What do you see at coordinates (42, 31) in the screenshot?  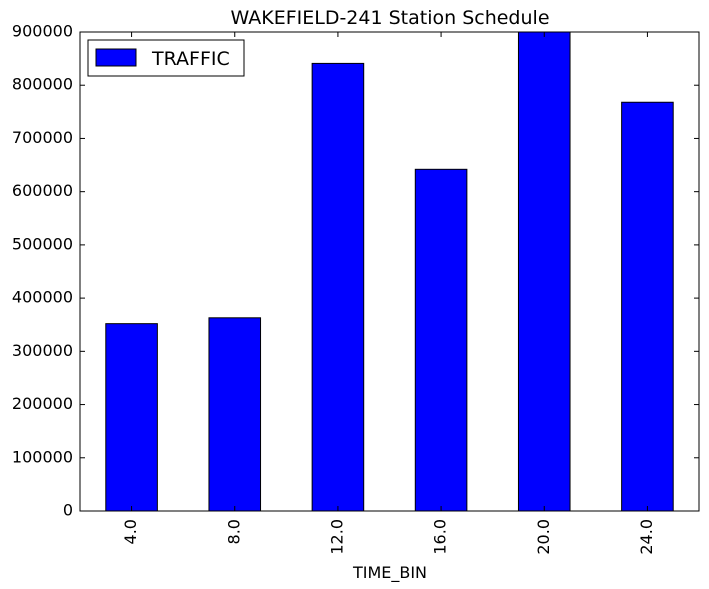 I see `y-tick-label: 900000` at bounding box center [42, 31].